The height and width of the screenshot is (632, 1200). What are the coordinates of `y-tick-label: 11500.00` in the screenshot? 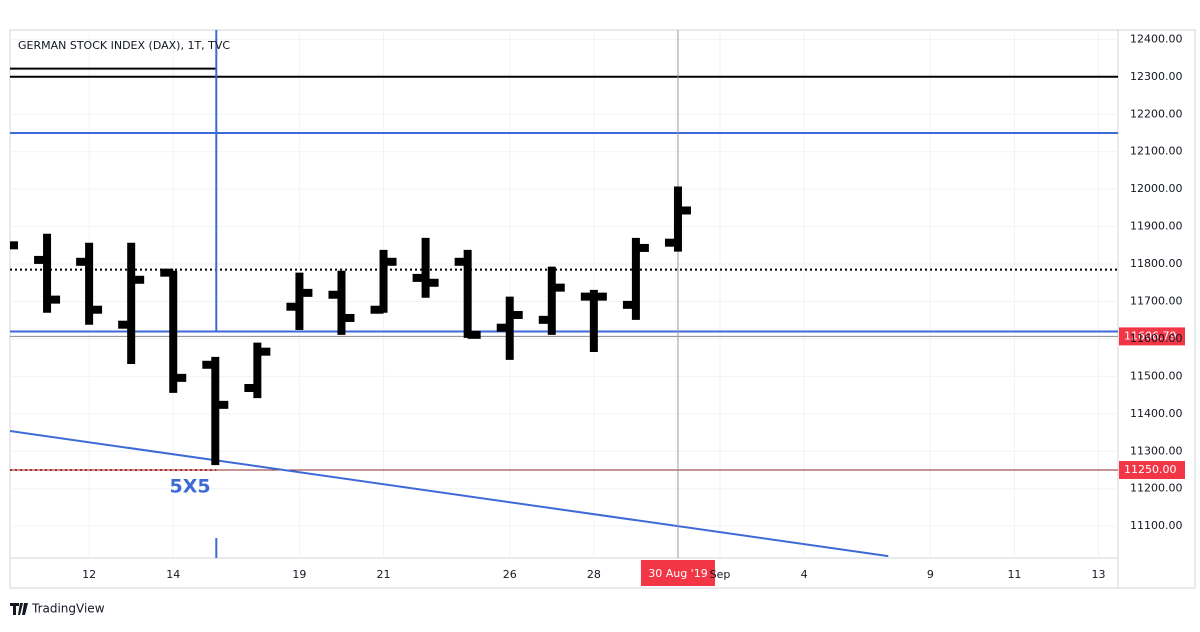 It's located at (1156, 375).